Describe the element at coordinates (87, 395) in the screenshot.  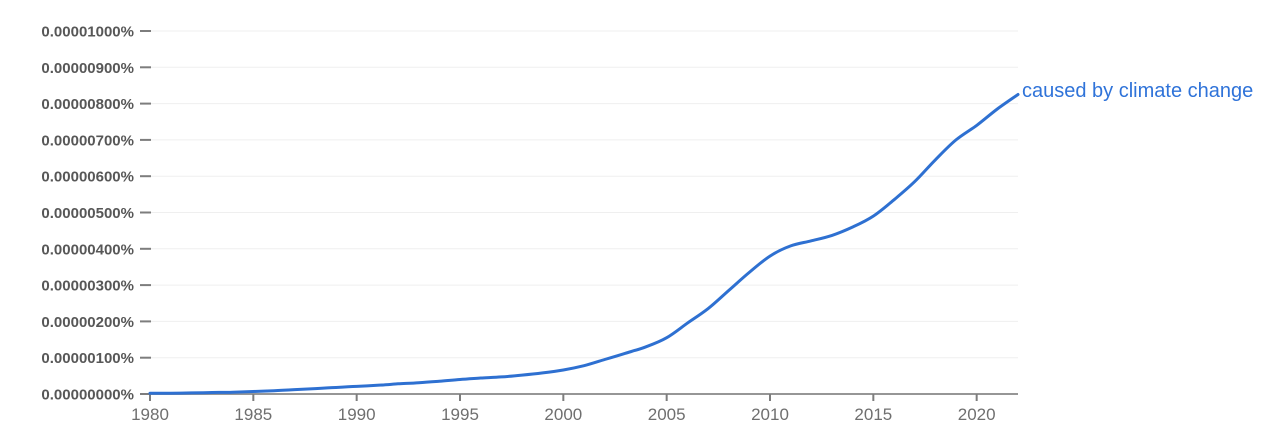
I see `y-tick-label: 0.00000000%` at that location.